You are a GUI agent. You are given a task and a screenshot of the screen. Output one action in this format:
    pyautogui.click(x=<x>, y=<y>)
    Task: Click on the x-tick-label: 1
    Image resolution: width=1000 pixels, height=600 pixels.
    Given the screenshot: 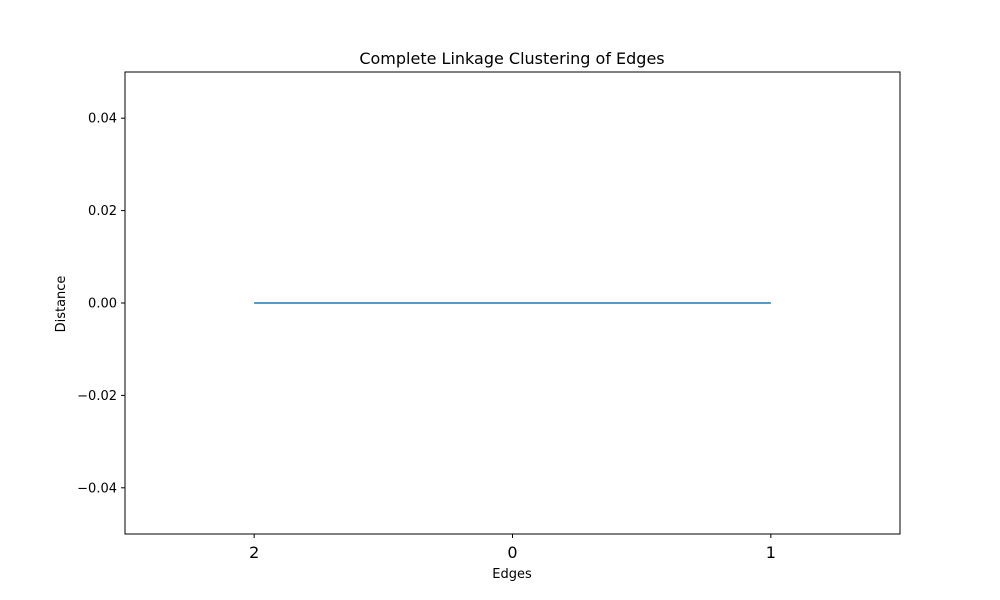 What is the action you would take?
    pyautogui.click(x=771, y=552)
    